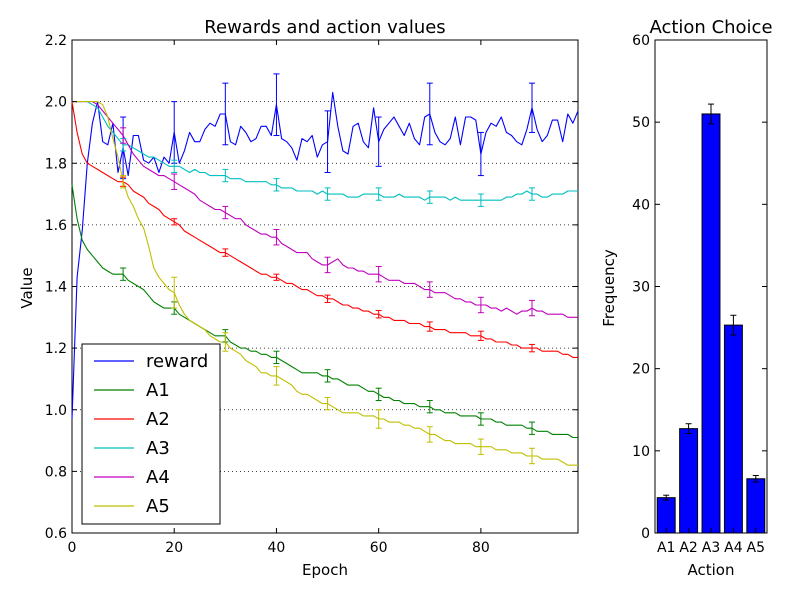 The width and height of the screenshot is (800, 600). What do you see at coordinates (666, 515) in the screenshot?
I see `bar-a1` at bounding box center [666, 515].